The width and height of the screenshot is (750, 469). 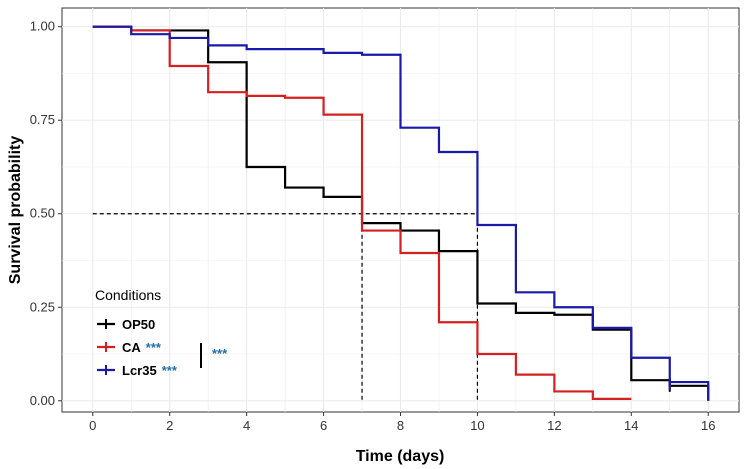 I want to click on x-tick-label: 0, so click(x=92, y=425).